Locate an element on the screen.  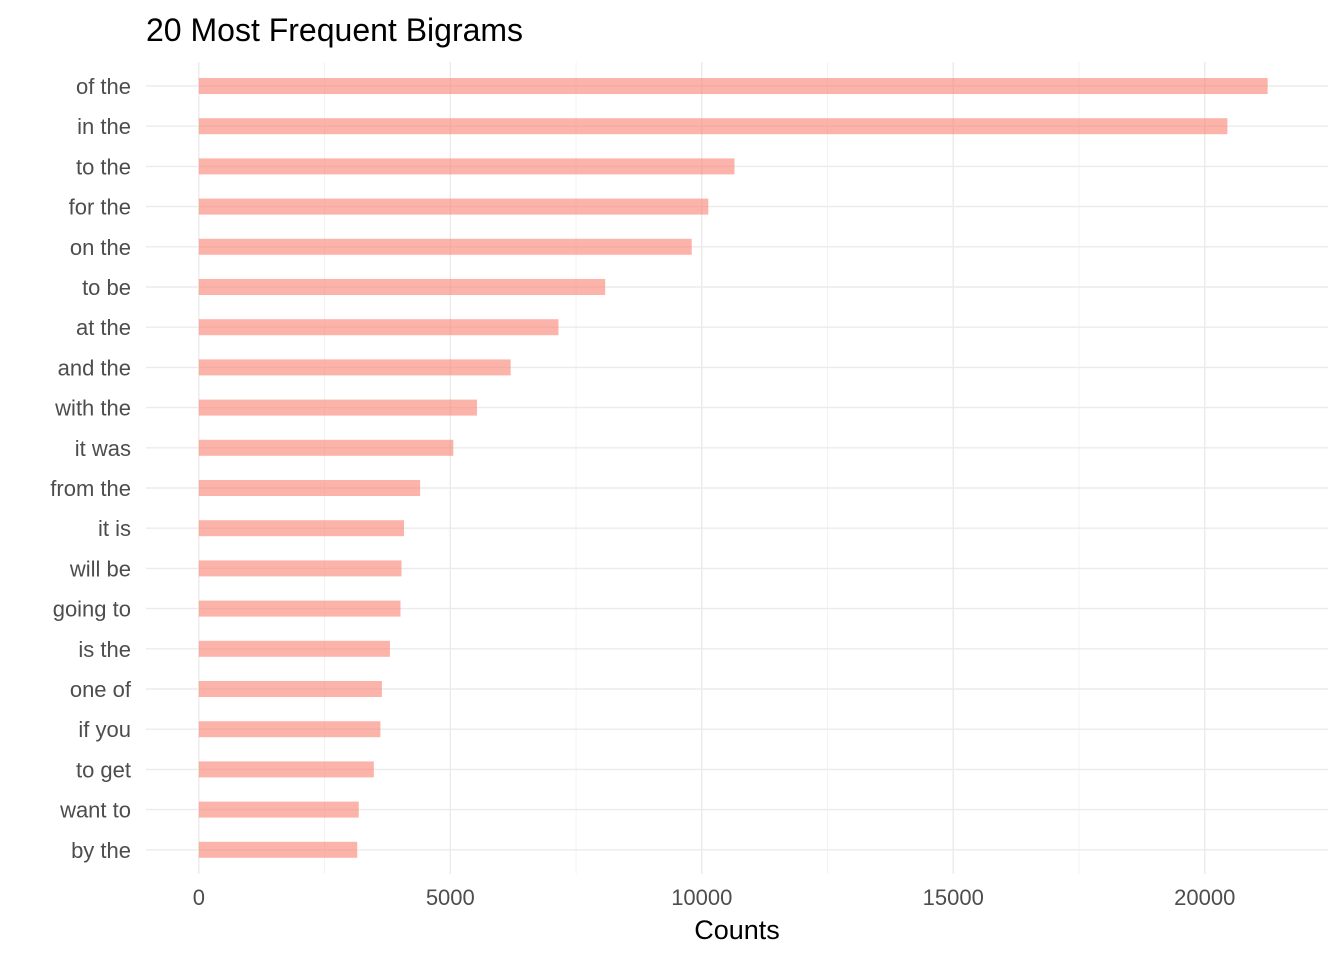
x-tick-label: 5000 is located at coordinates (450, 897).